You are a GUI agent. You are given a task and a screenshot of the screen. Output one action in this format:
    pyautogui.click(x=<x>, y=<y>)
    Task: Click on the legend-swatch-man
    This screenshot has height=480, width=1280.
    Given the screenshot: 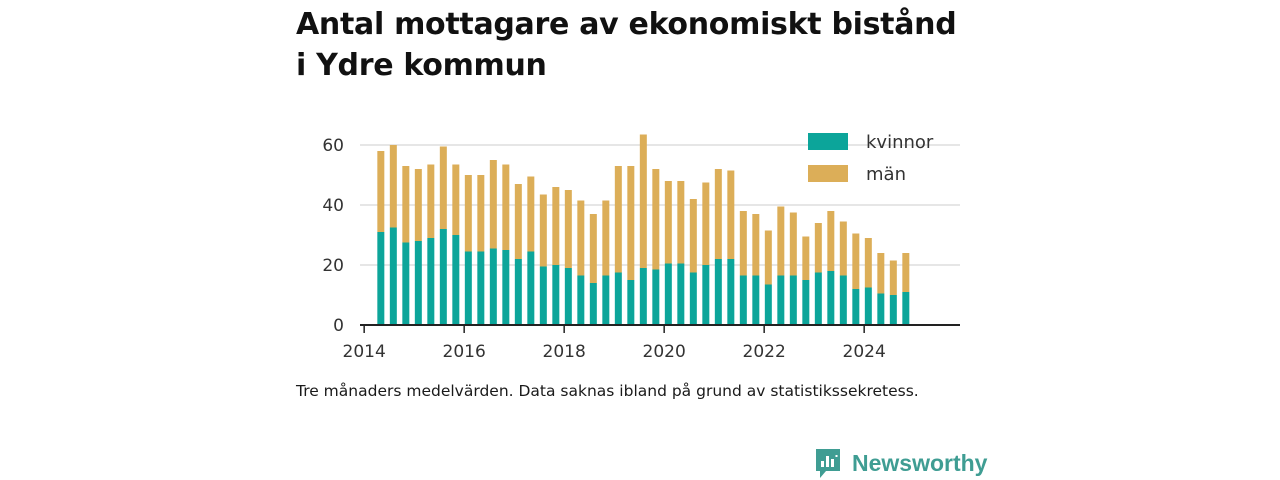 What is the action you would take?
    pyautogui.click(x=828, y=173)
    